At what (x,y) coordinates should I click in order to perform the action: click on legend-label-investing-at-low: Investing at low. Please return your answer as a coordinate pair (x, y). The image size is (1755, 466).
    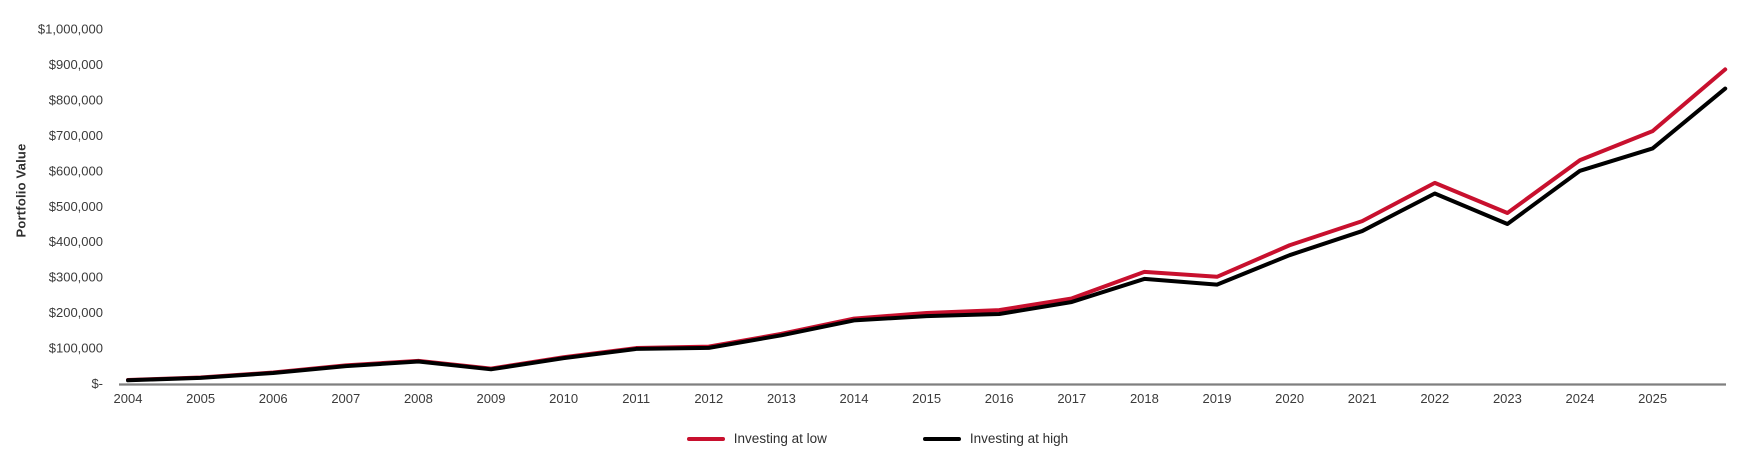
    Looking at the image, I should click on (780, 438).